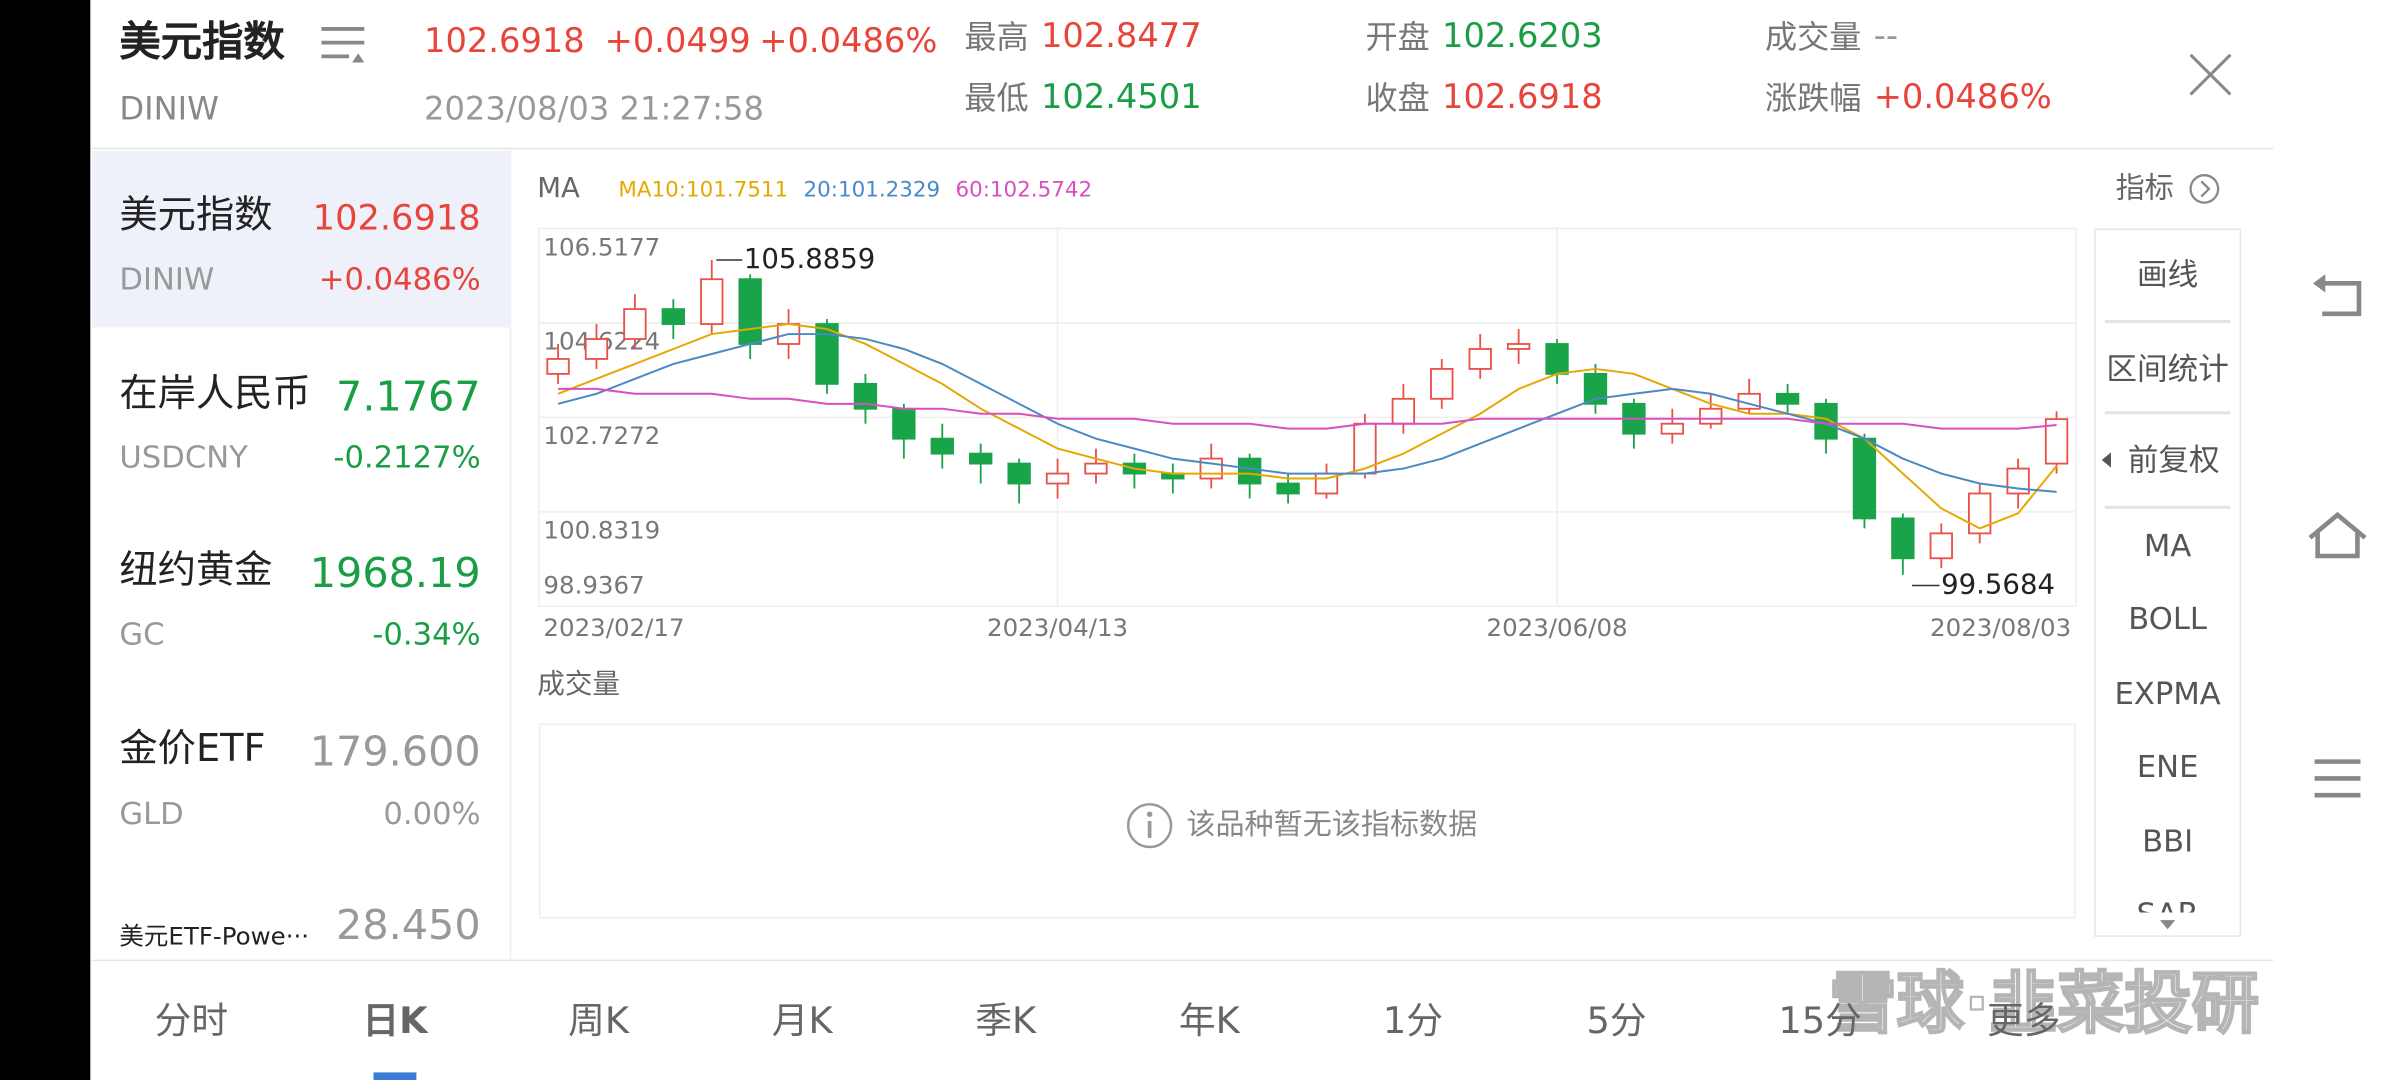 This screenshot has height=1080, width=2388. I want to click on restore-triangle, so click(2106, 460).